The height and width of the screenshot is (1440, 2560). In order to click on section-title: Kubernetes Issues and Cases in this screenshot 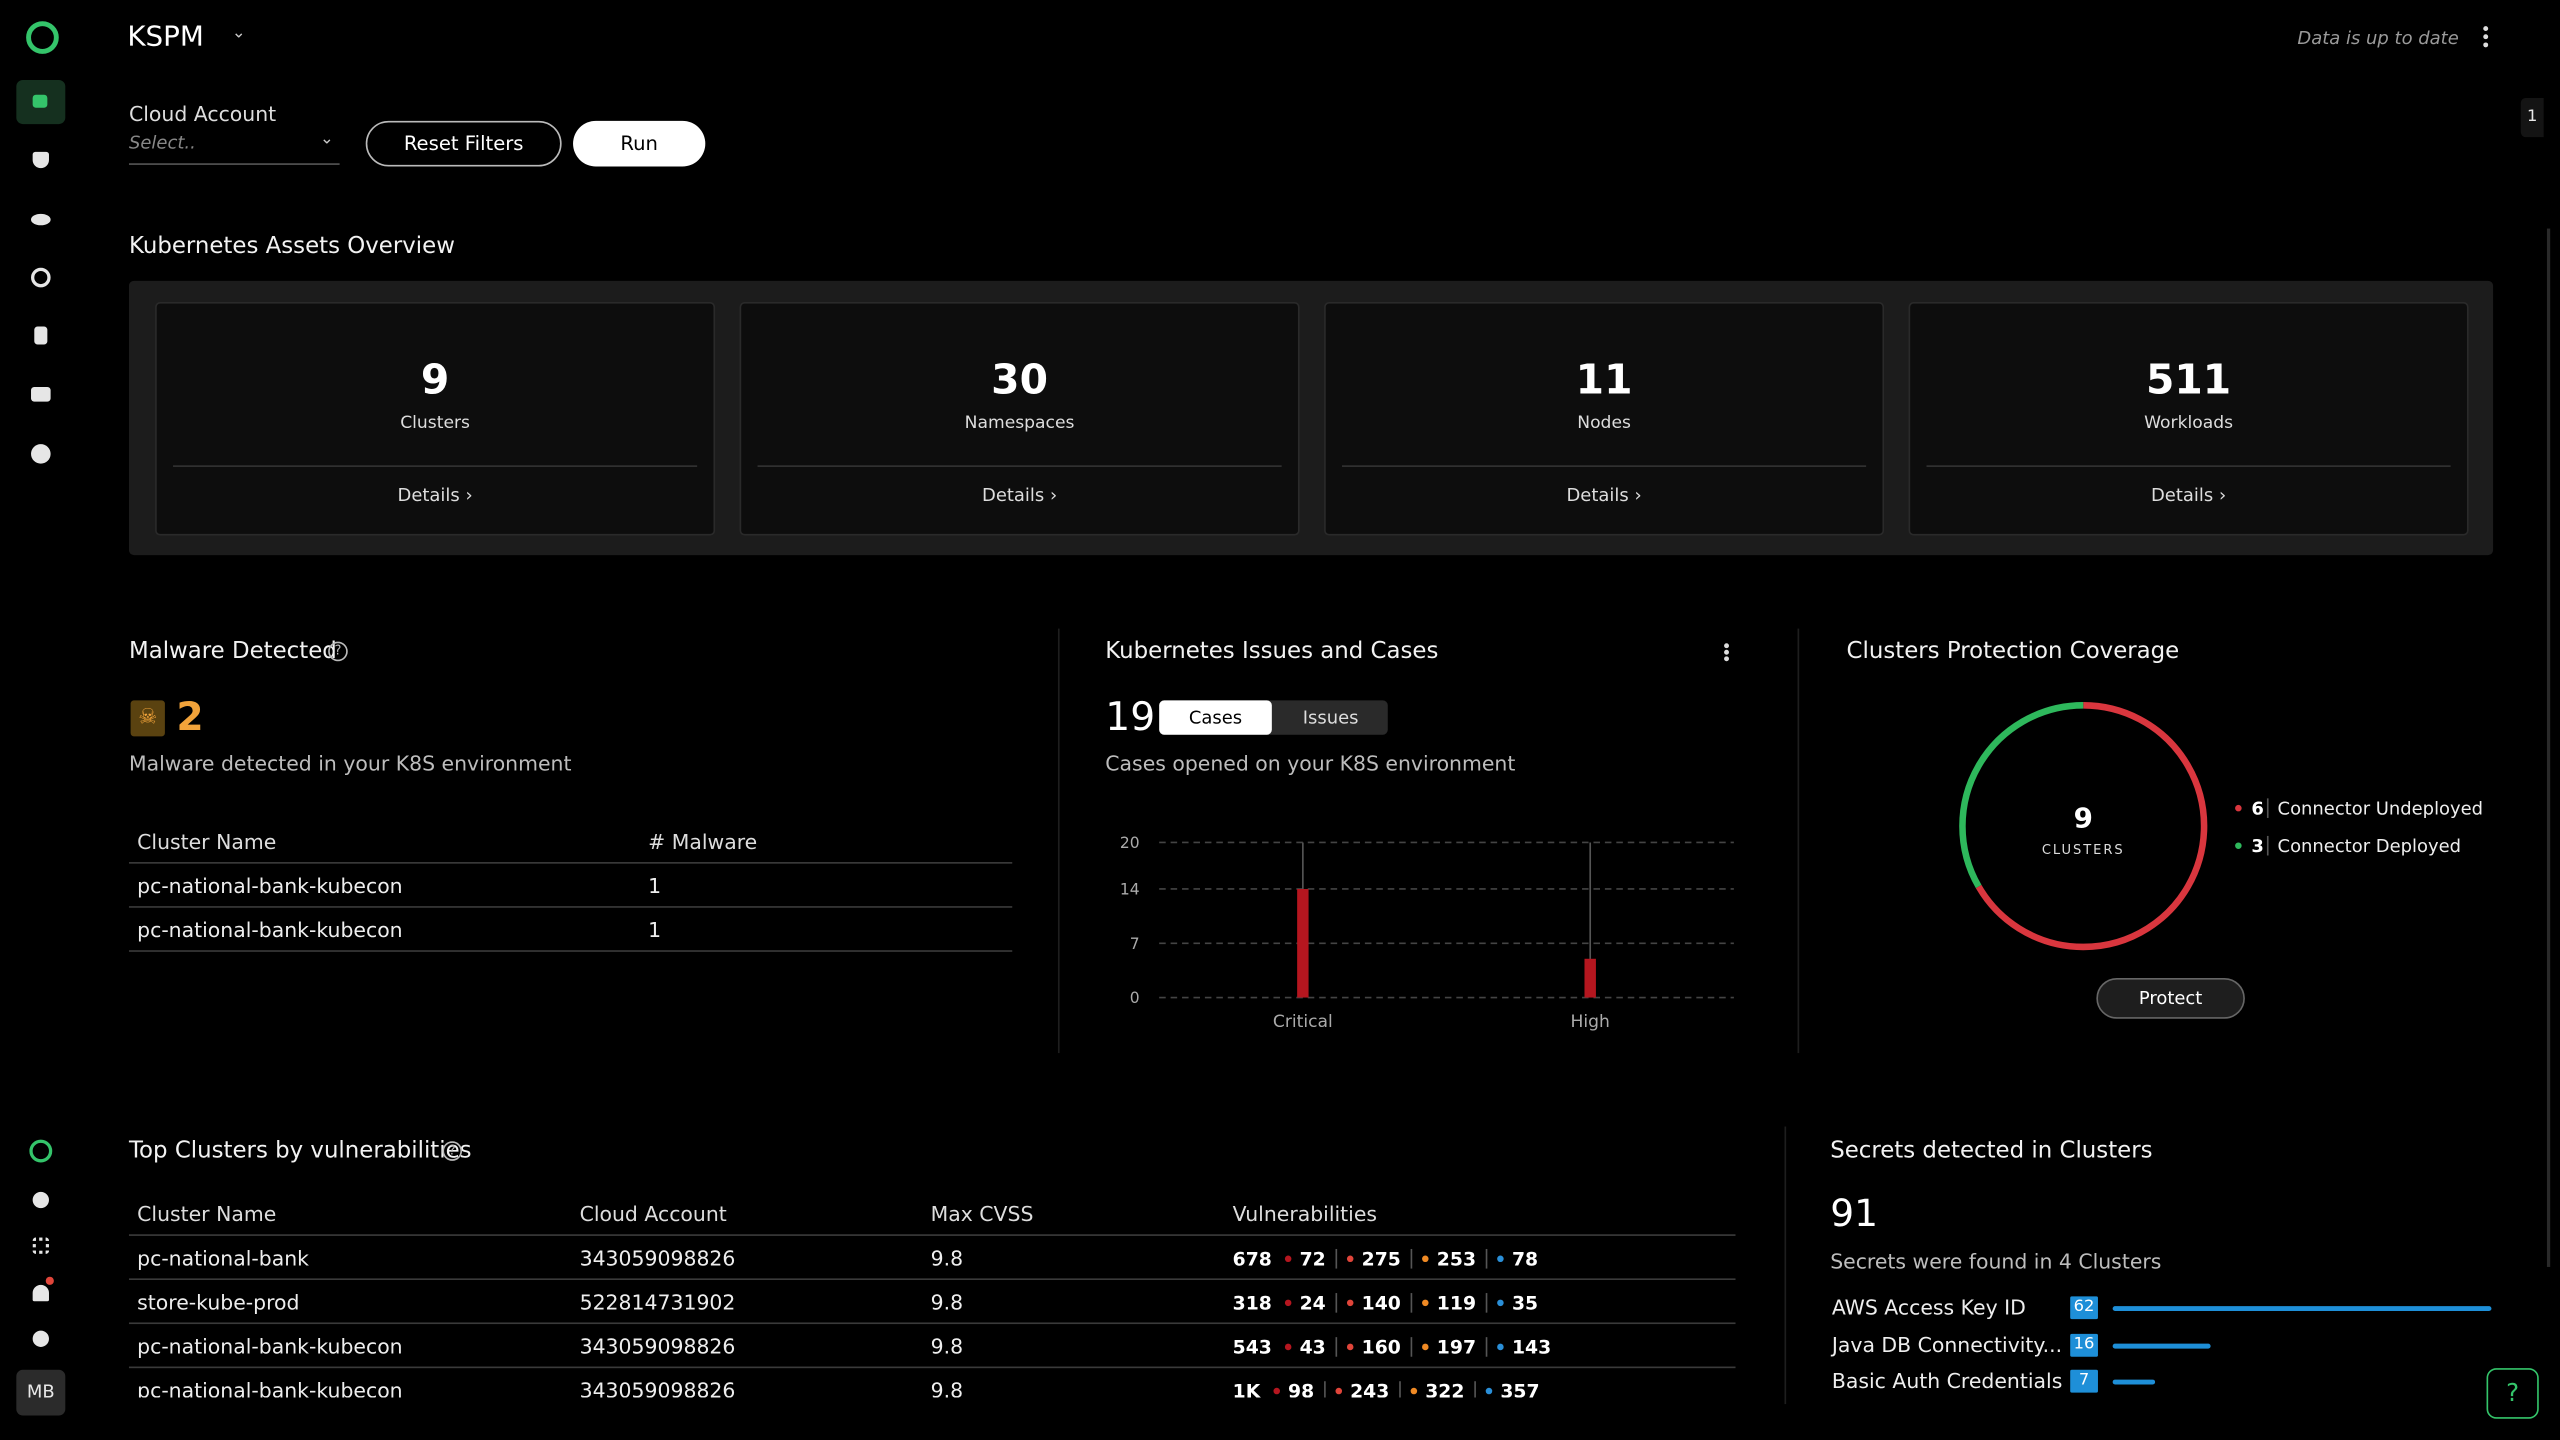, I will do `click(1272, 651)`.